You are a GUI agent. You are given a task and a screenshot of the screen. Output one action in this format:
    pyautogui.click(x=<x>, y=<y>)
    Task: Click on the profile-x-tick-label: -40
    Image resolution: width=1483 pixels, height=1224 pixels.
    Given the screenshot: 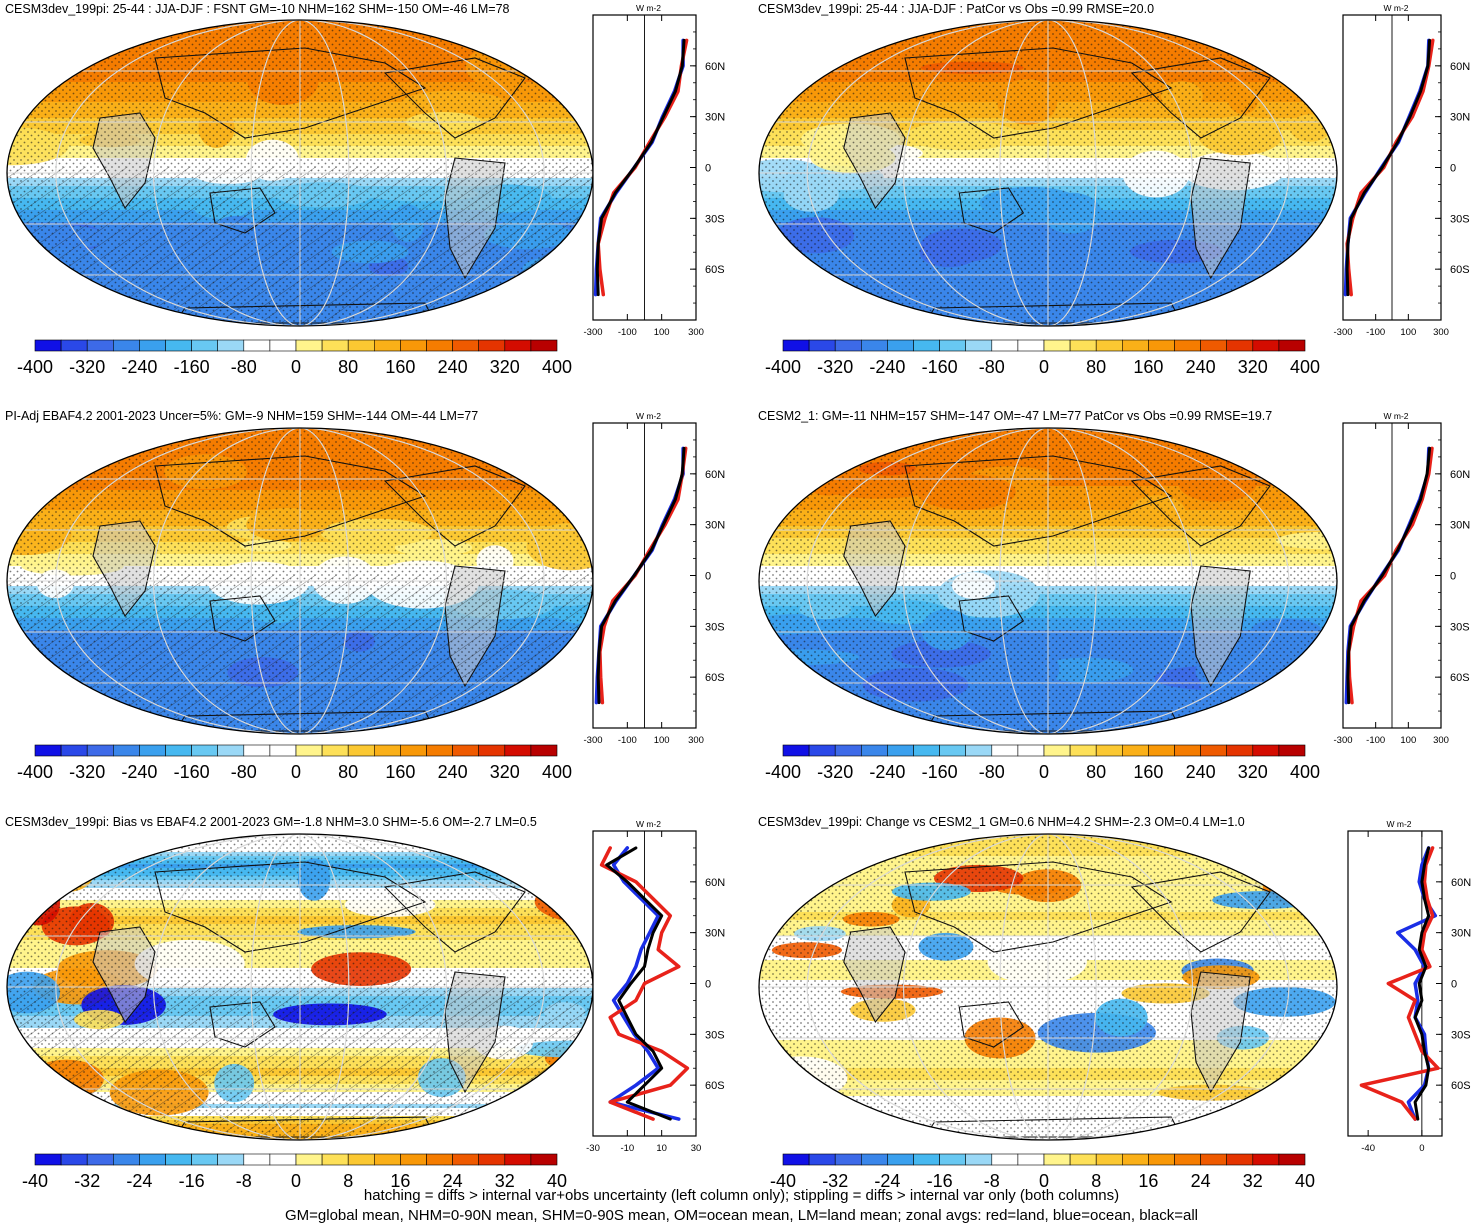 What is the action you would take?
    pyautogui.click(x=1368, y=1148)
    